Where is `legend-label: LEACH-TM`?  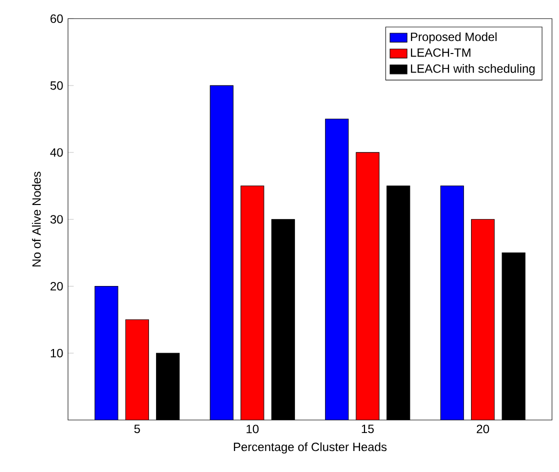 legend-label: LEACH-TM is located at coordinates (440, 52).